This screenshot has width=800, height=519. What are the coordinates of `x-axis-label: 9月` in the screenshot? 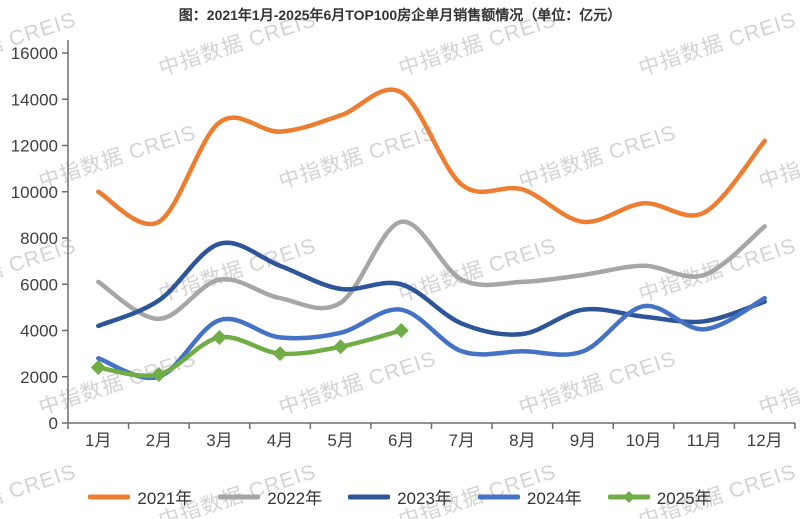 It's located at (583, 440).